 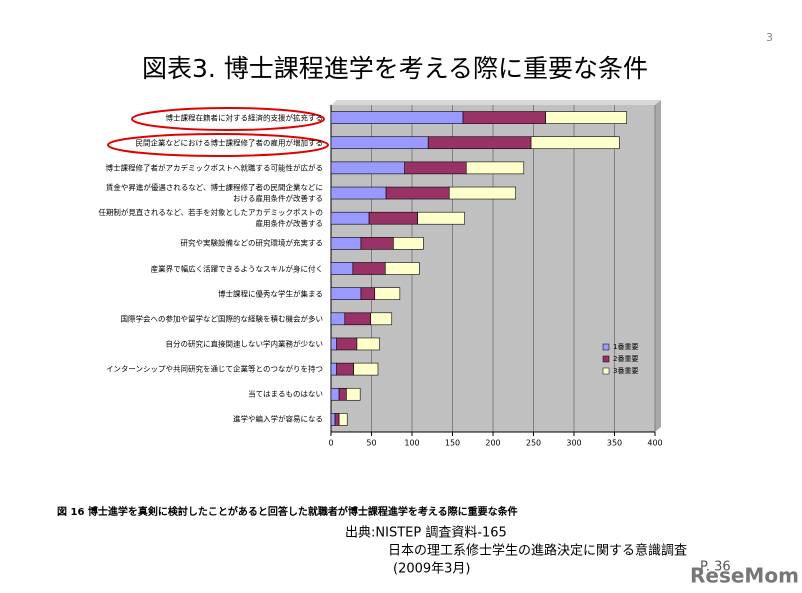 What do you see at coordinates (452, 443) in the screenshot?
I see `x-tick-label: 150` at bounding box center [452, 443].